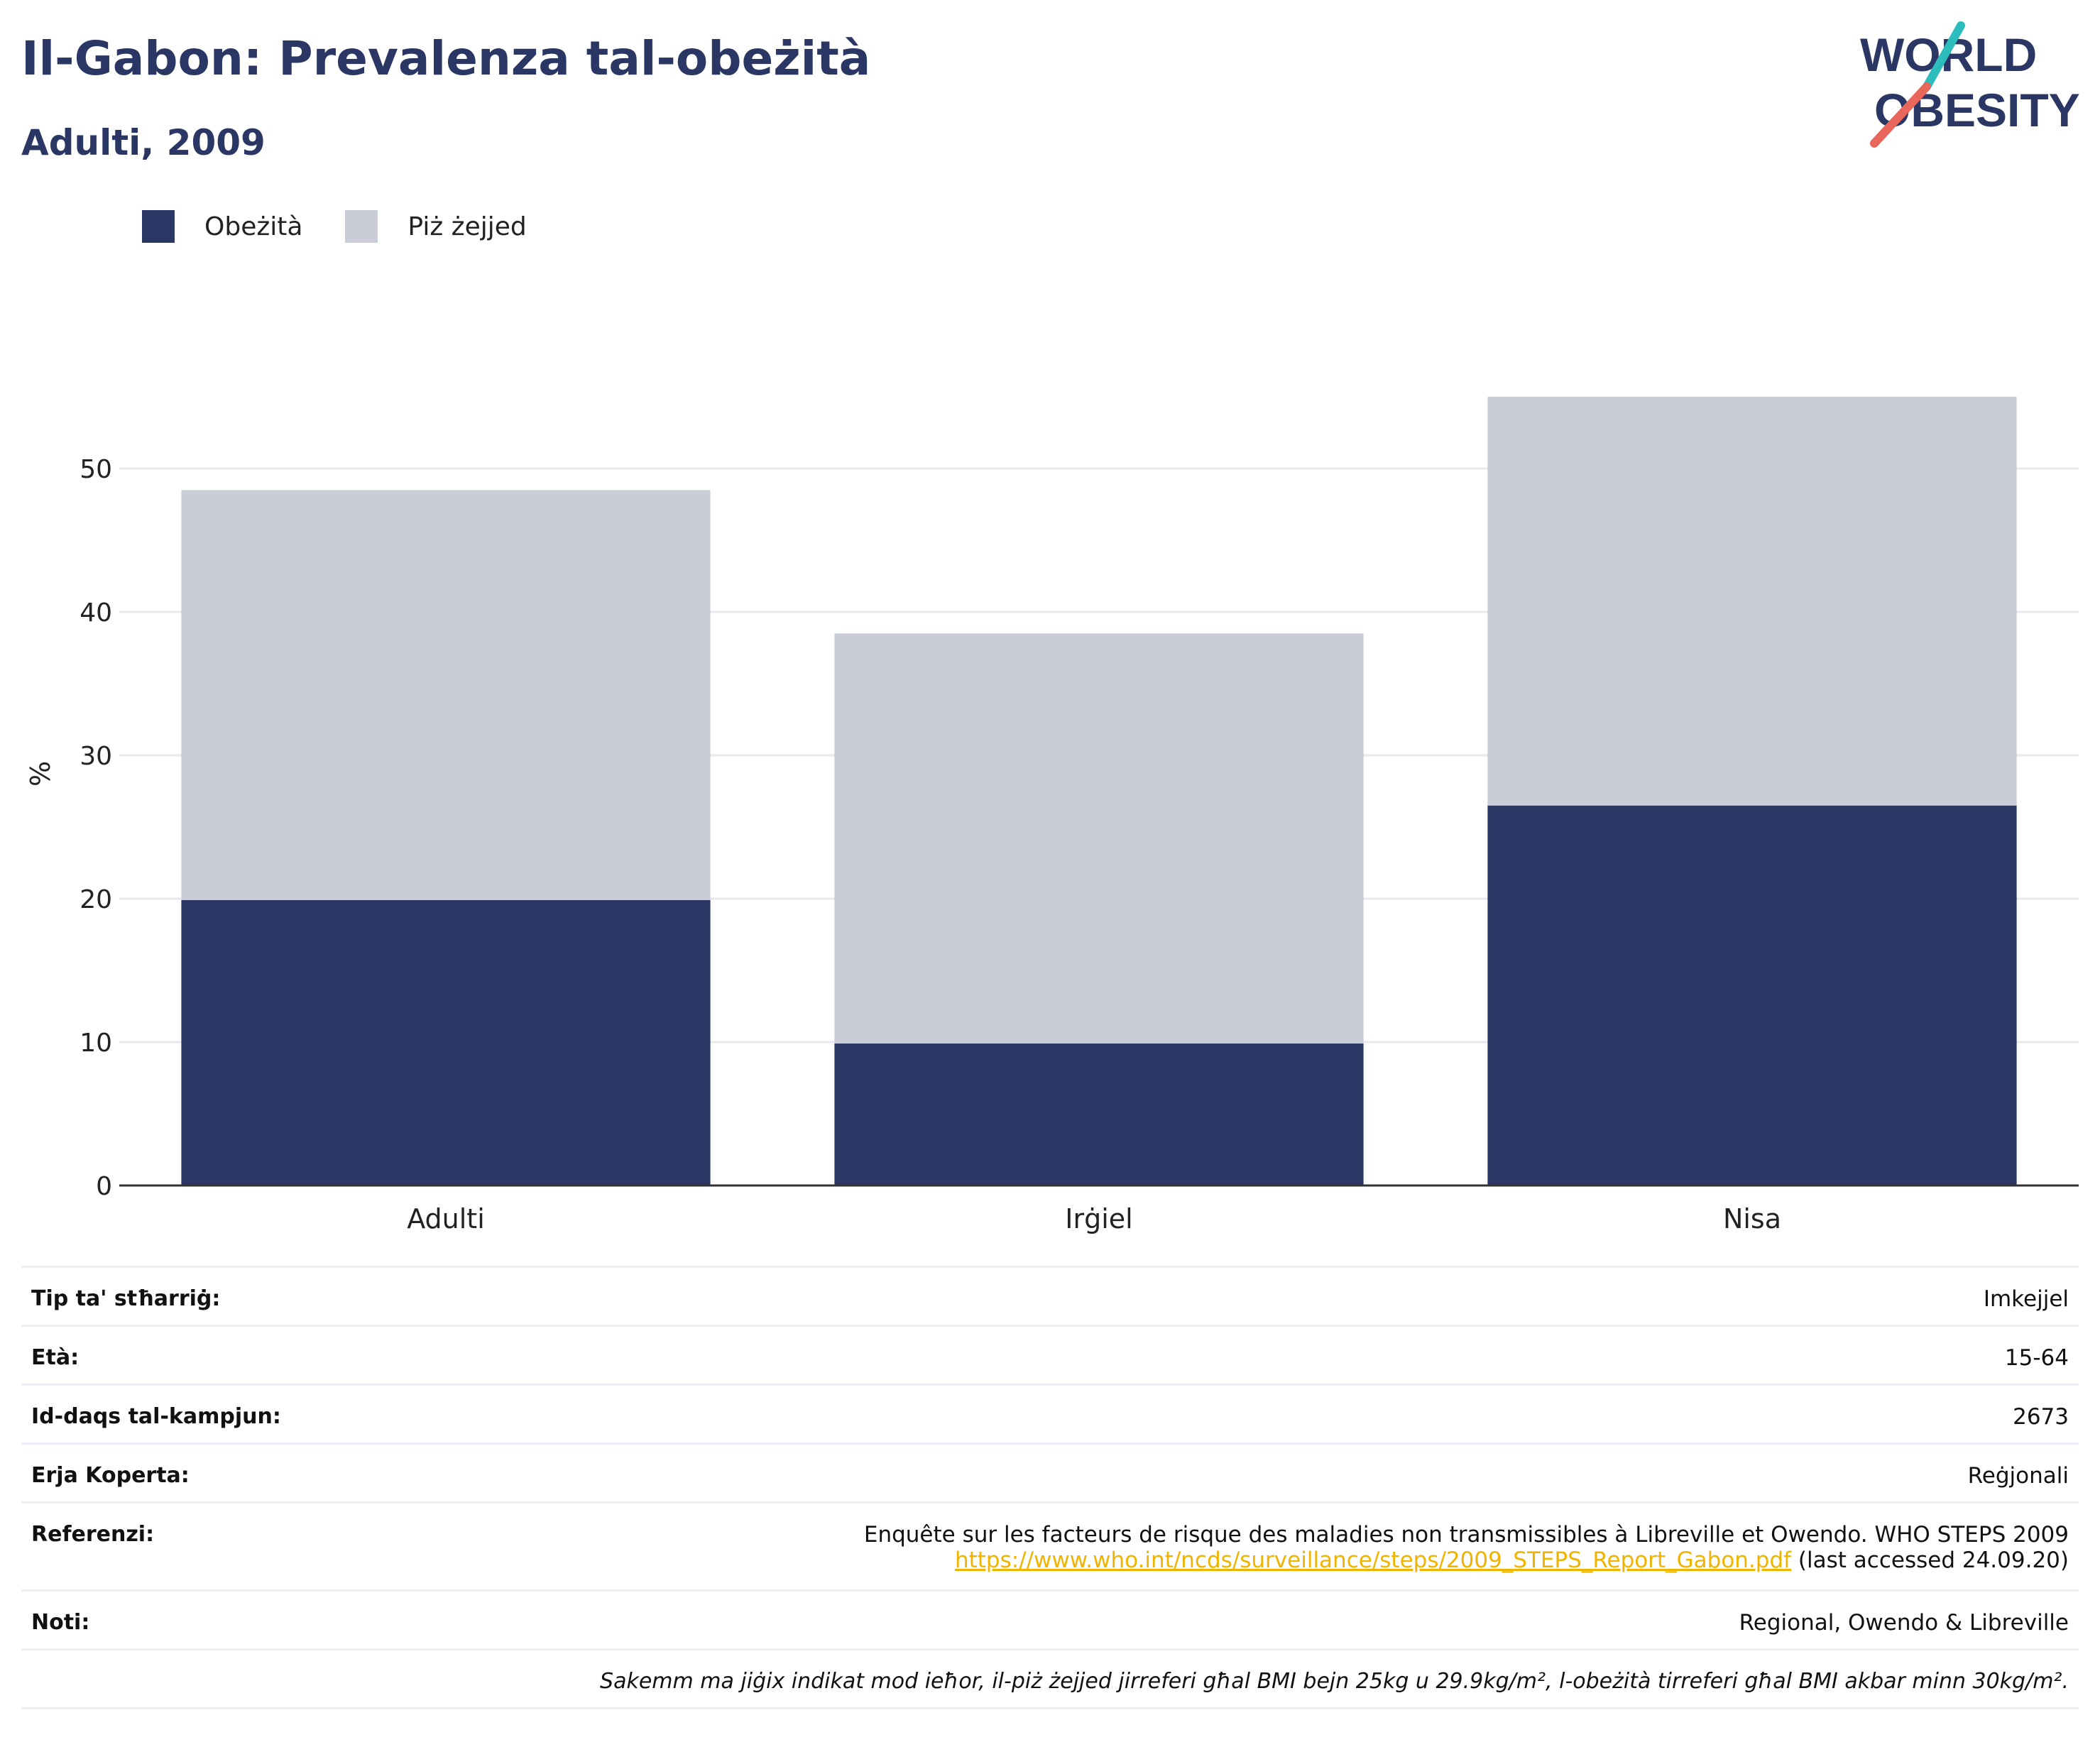  Describe the element at coordinates (1900, 115) in the screenshot. I see `logo-slash-red` at that location.